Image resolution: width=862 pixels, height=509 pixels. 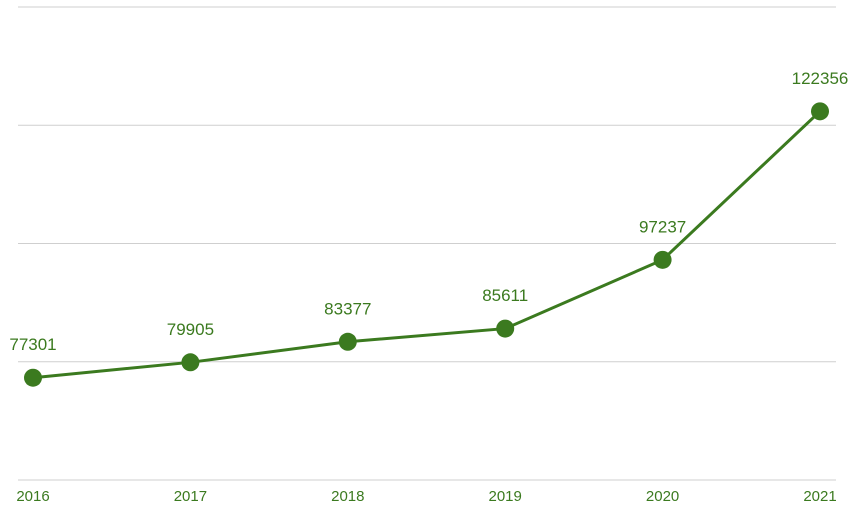 What do you see at coordinates (190, 329) in the screenshot?
I see `data-label: 79905` at bounding box center [190, 329].